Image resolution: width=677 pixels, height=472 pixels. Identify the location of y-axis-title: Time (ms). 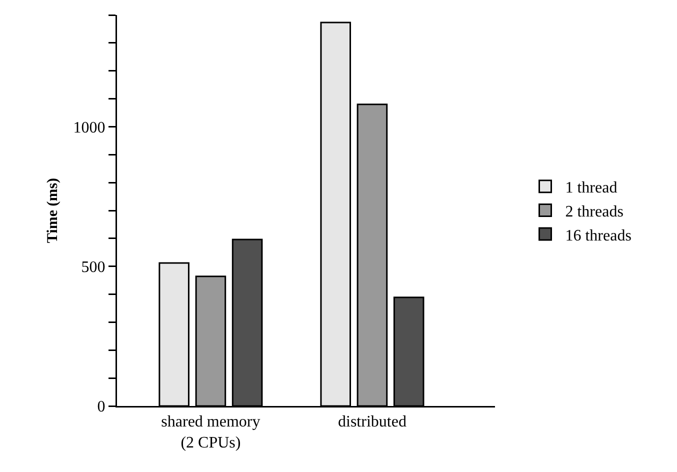
(52, 211).